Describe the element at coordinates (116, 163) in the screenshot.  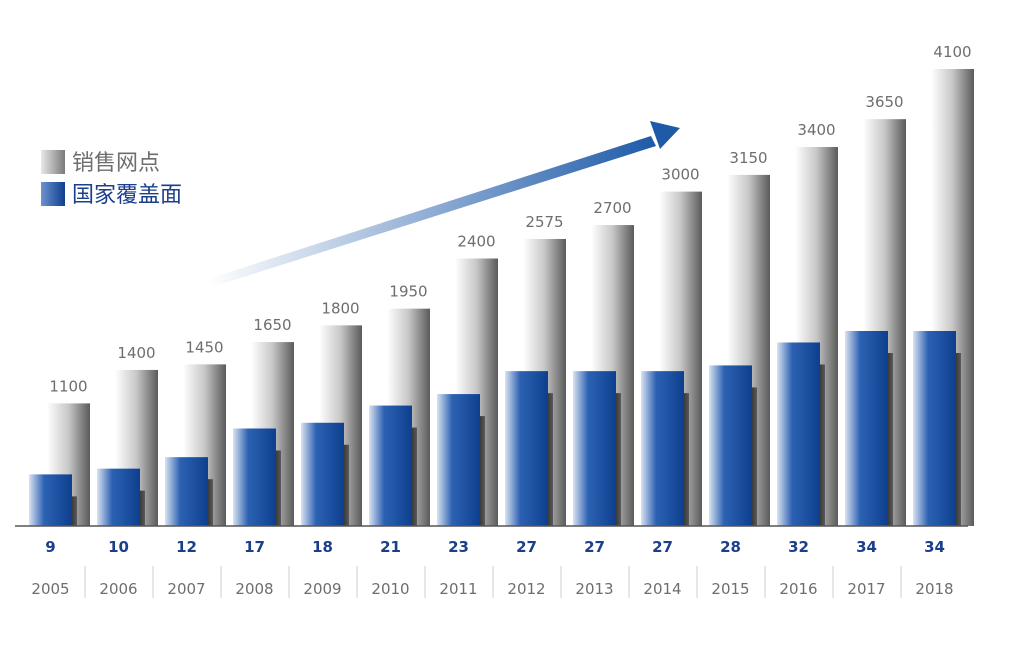
I see `legend-label-sales: 销售网点` at that location.